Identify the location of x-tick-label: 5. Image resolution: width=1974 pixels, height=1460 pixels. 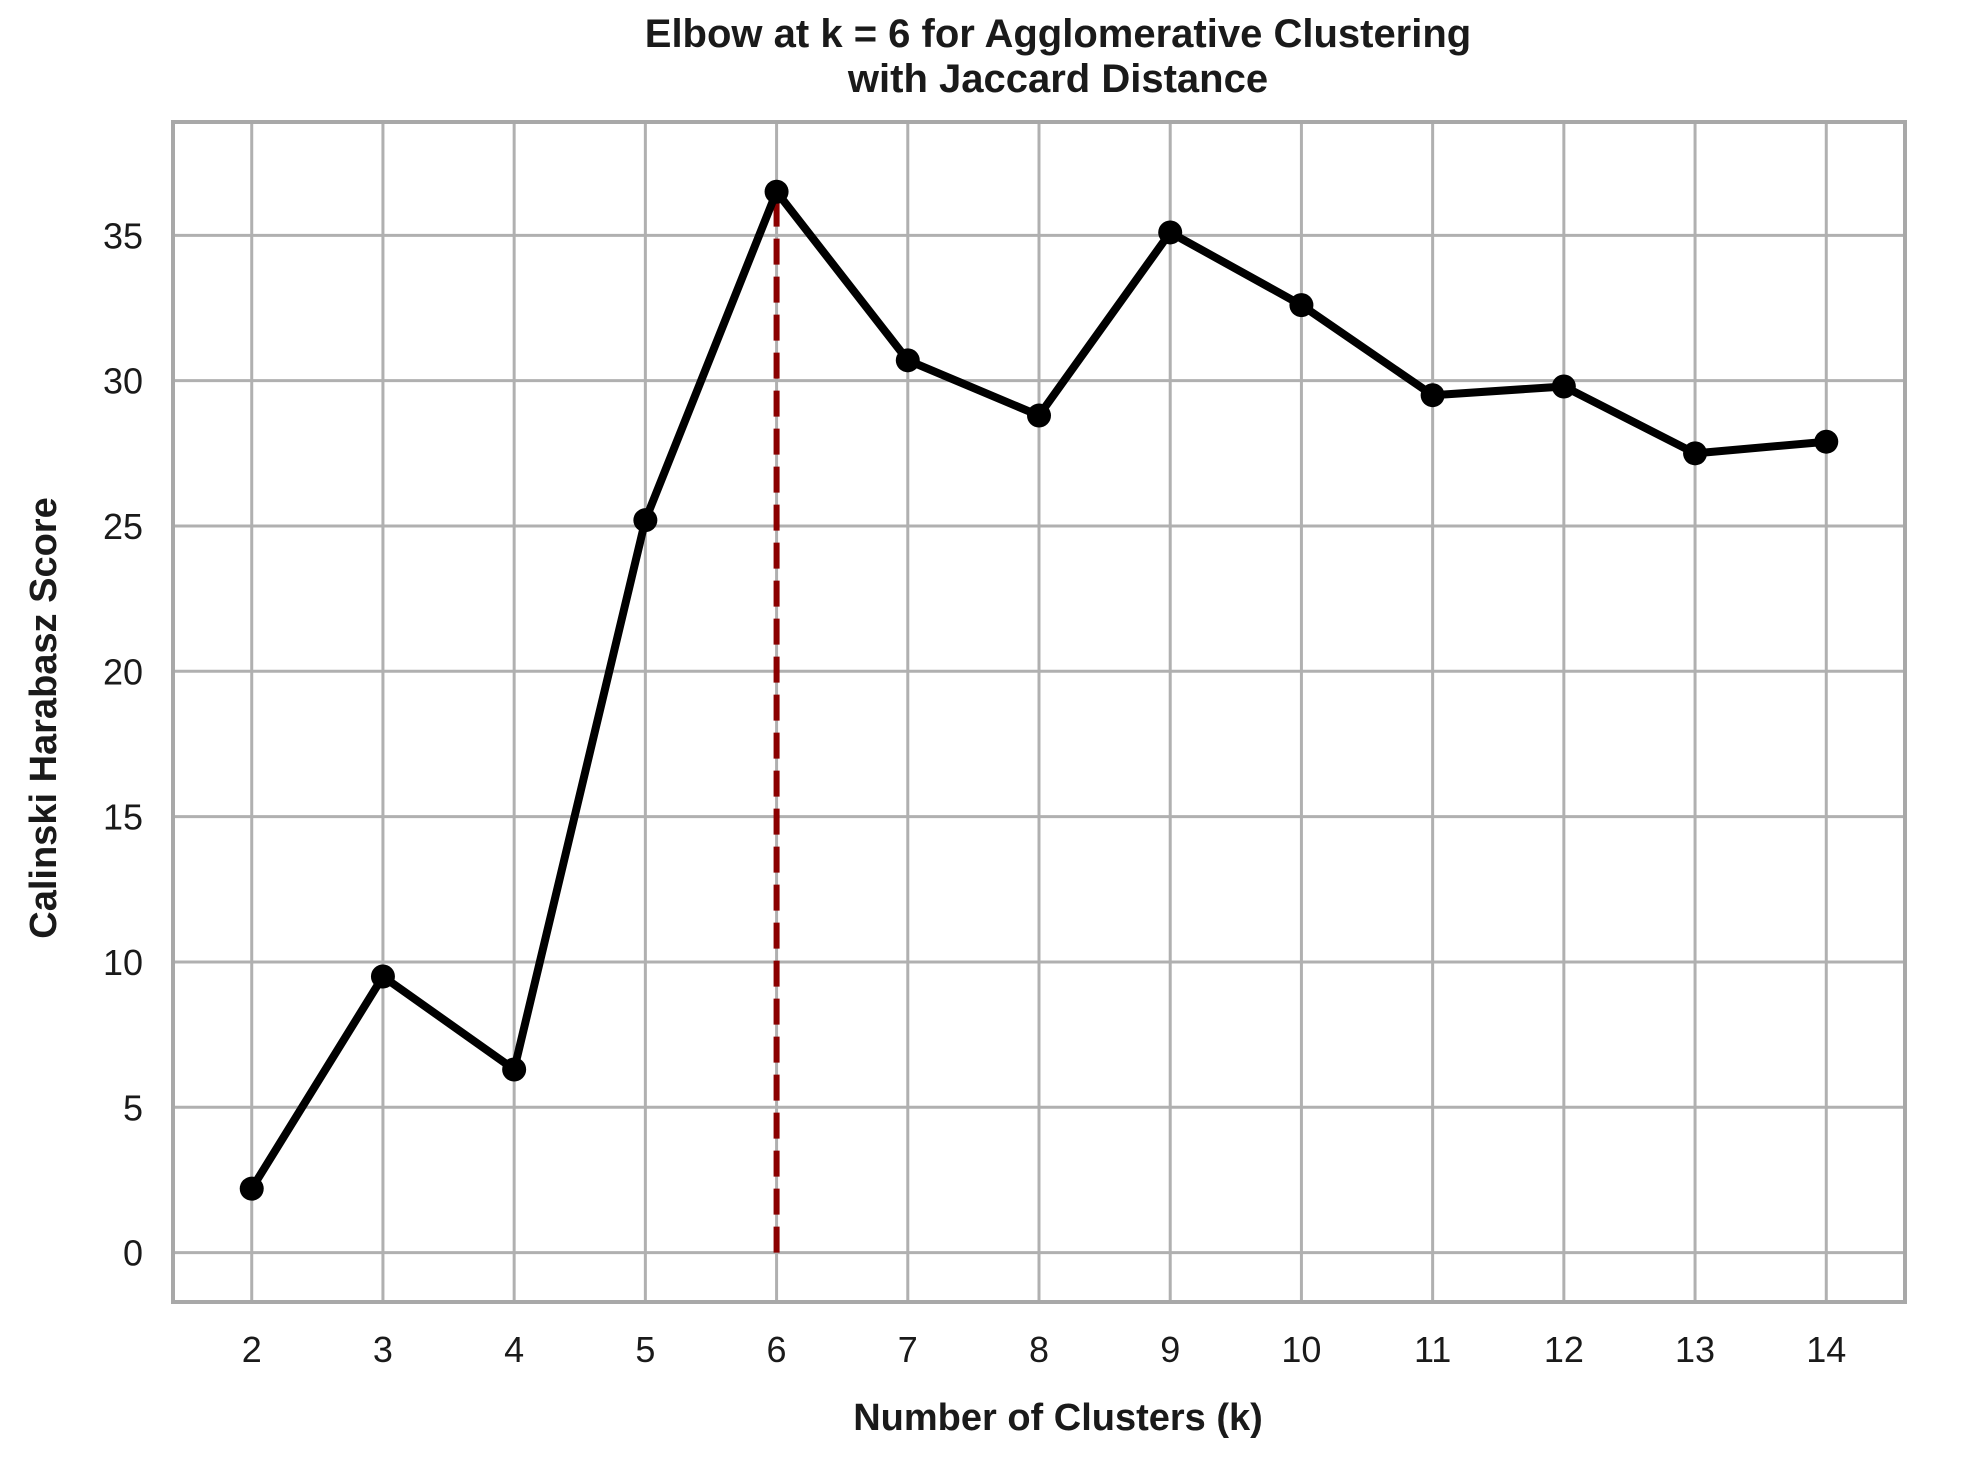
(645, 1349).